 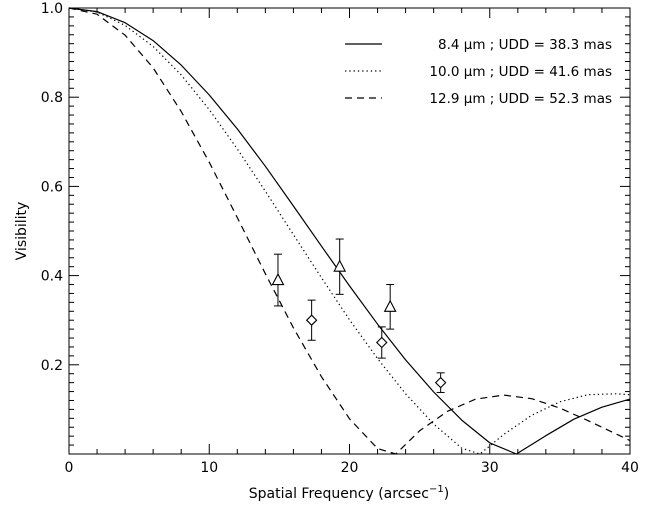 What do you see at coordinates (349, 493) in the screenshot?
I see `x-axis-label: Spatial Frequency (arcsec−1)` at bounding box center [349, 493].